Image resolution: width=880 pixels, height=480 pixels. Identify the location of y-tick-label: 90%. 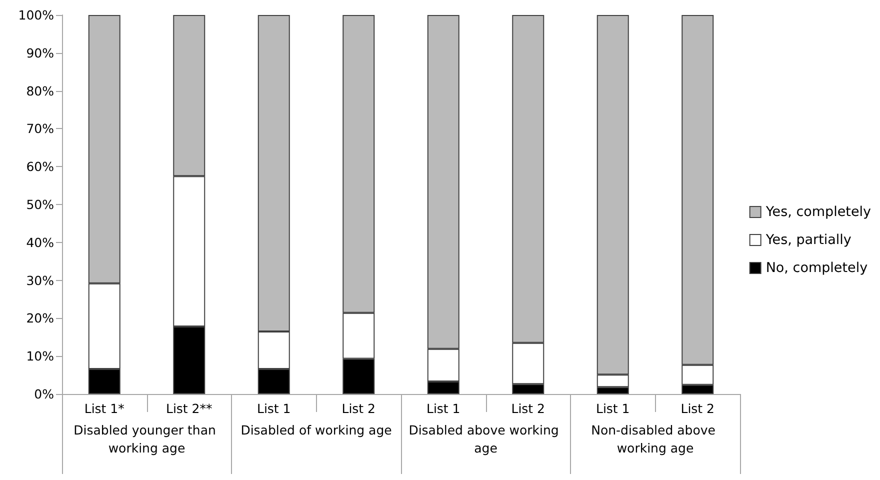
(40, 52).